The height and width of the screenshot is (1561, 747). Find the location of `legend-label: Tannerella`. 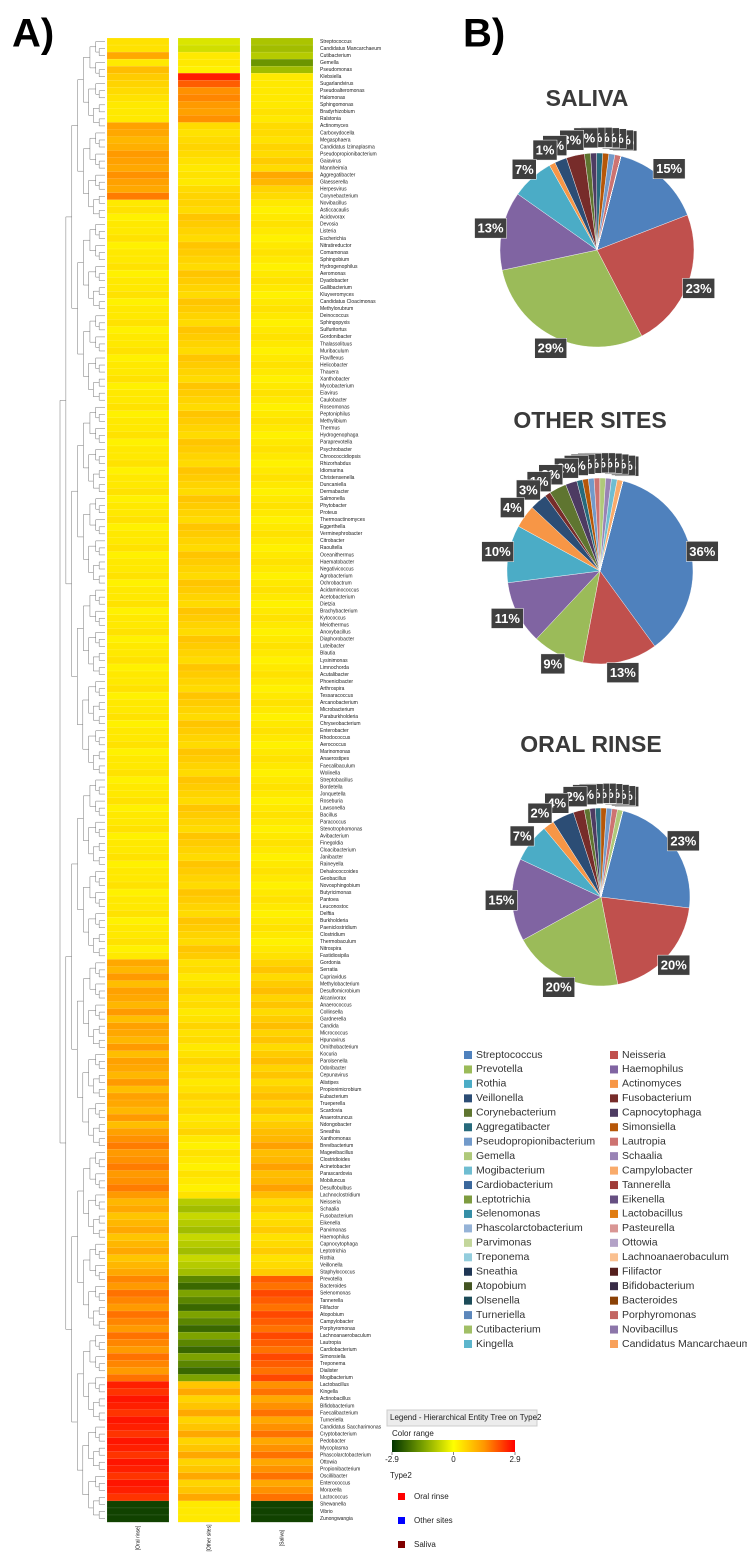

legend-label: Tannerella is located at coordinates (646, 1185).